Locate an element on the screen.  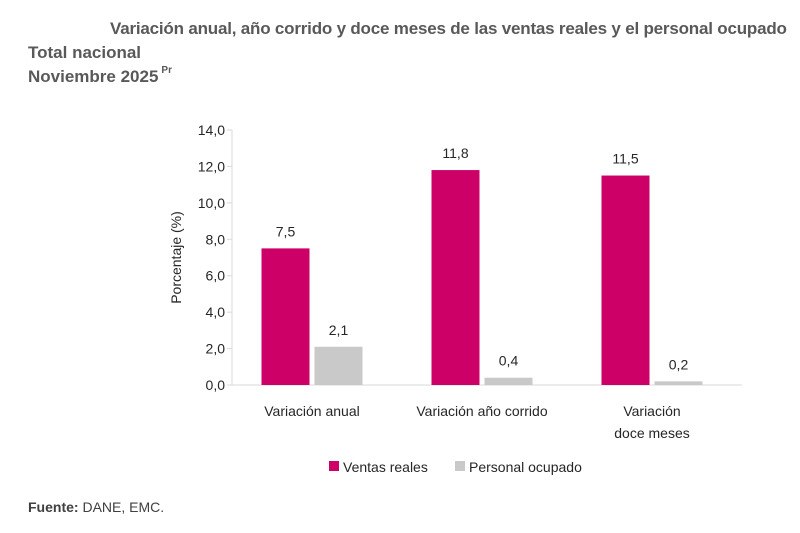
source-text: DANE, EMC. is located at coordinates (123, 507).